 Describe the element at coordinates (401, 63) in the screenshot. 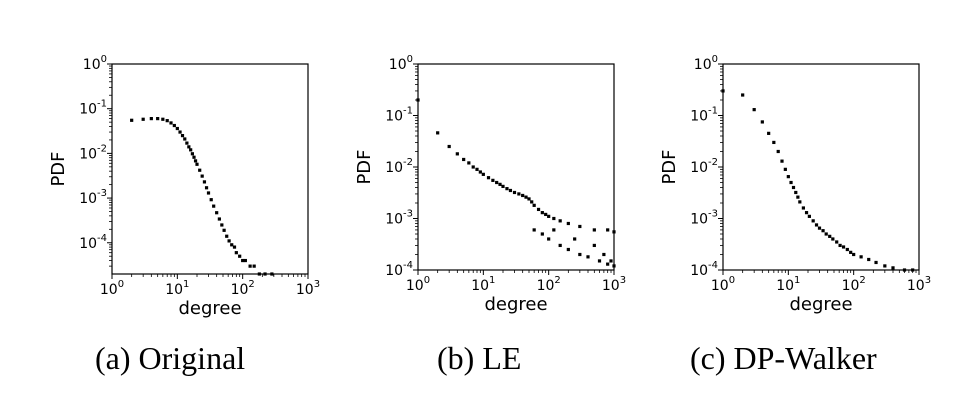

I see `y-tick-label: 10⁰` at that location.